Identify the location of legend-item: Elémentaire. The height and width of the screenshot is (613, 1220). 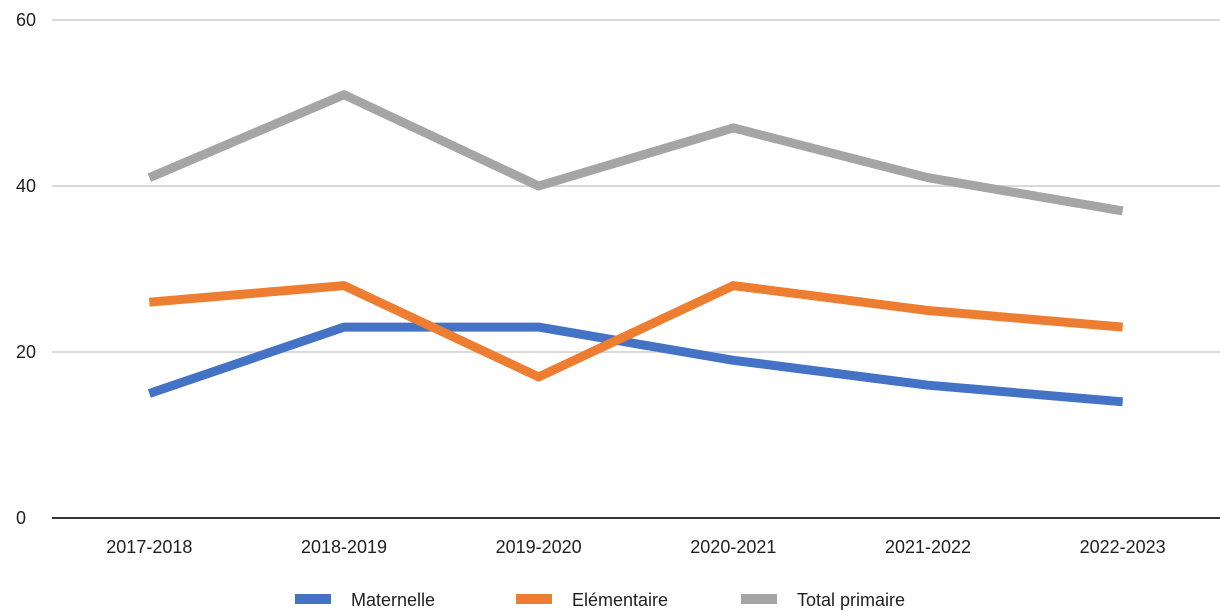
(592, 600).